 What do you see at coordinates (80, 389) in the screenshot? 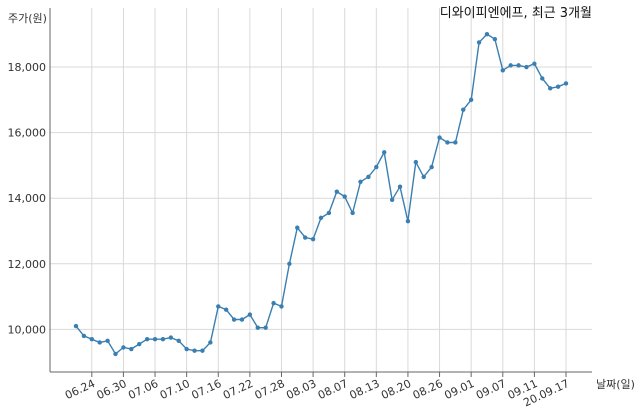
I see `x-tick-label: 06.24` at bounding box center [80, 389].